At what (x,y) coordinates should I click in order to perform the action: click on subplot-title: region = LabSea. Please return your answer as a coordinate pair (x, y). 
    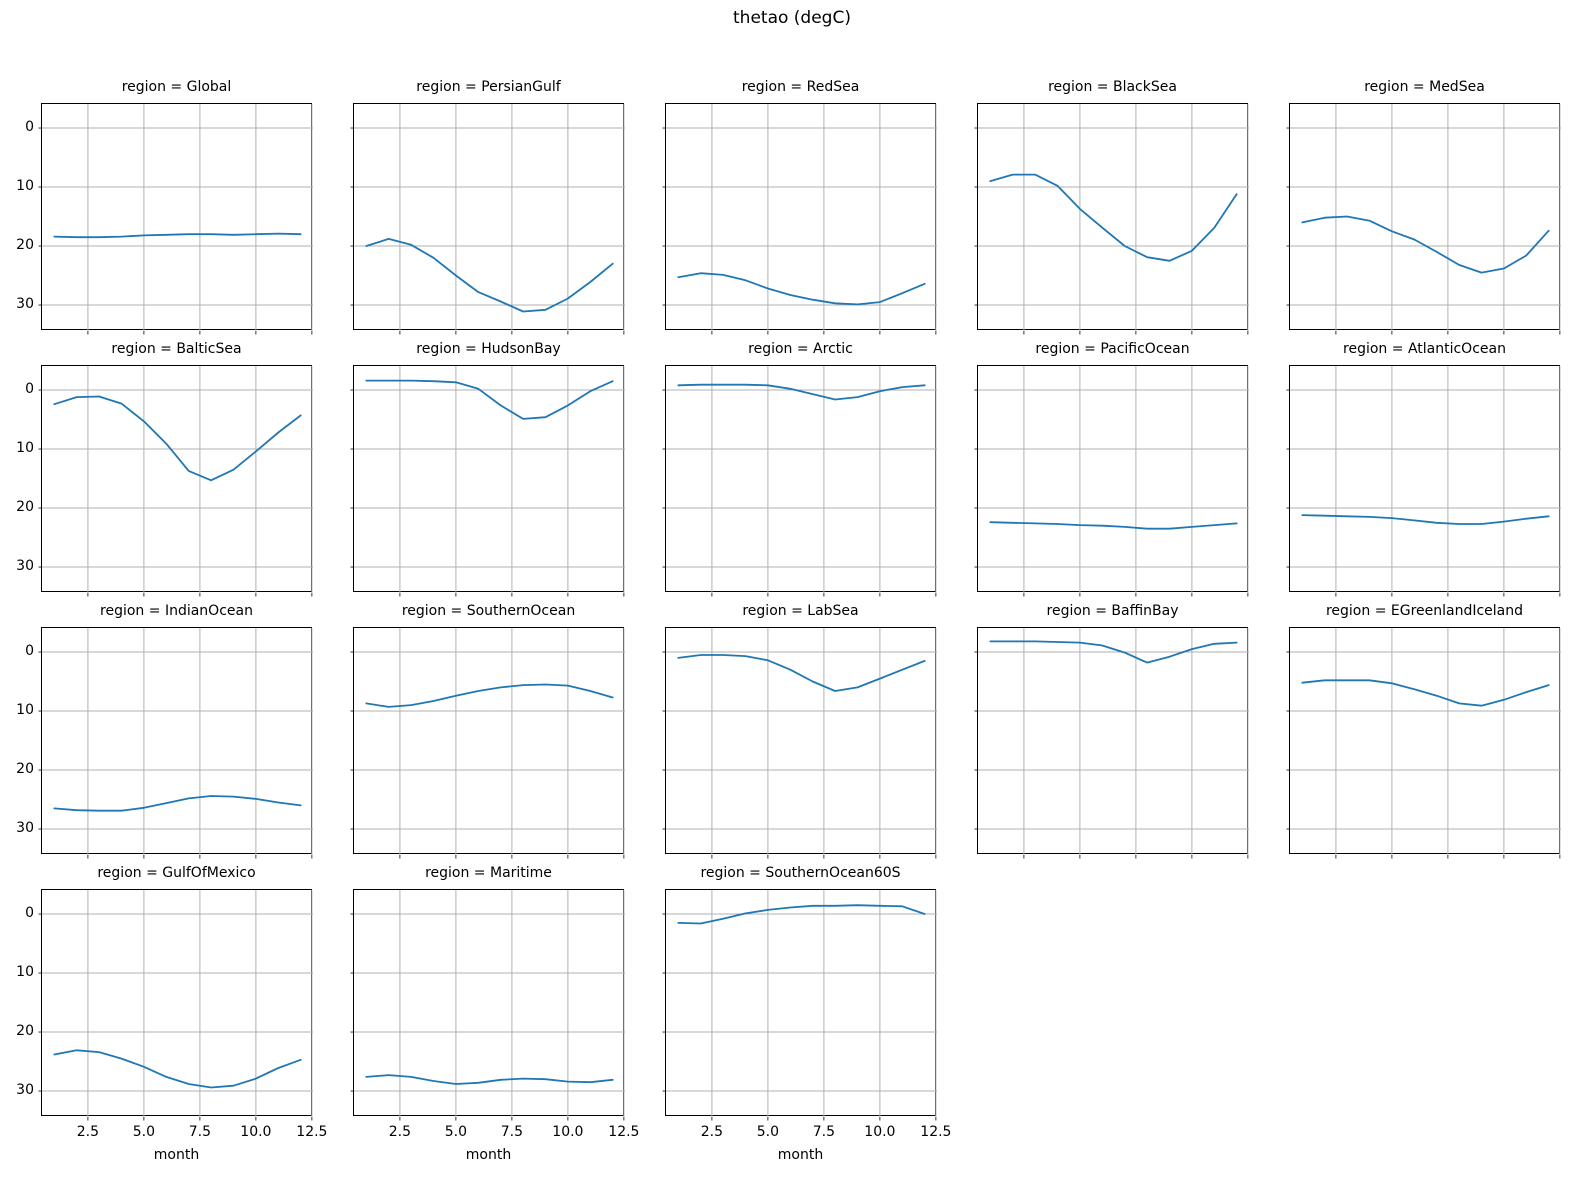
    Looking at the image, I should click on (800, 611).